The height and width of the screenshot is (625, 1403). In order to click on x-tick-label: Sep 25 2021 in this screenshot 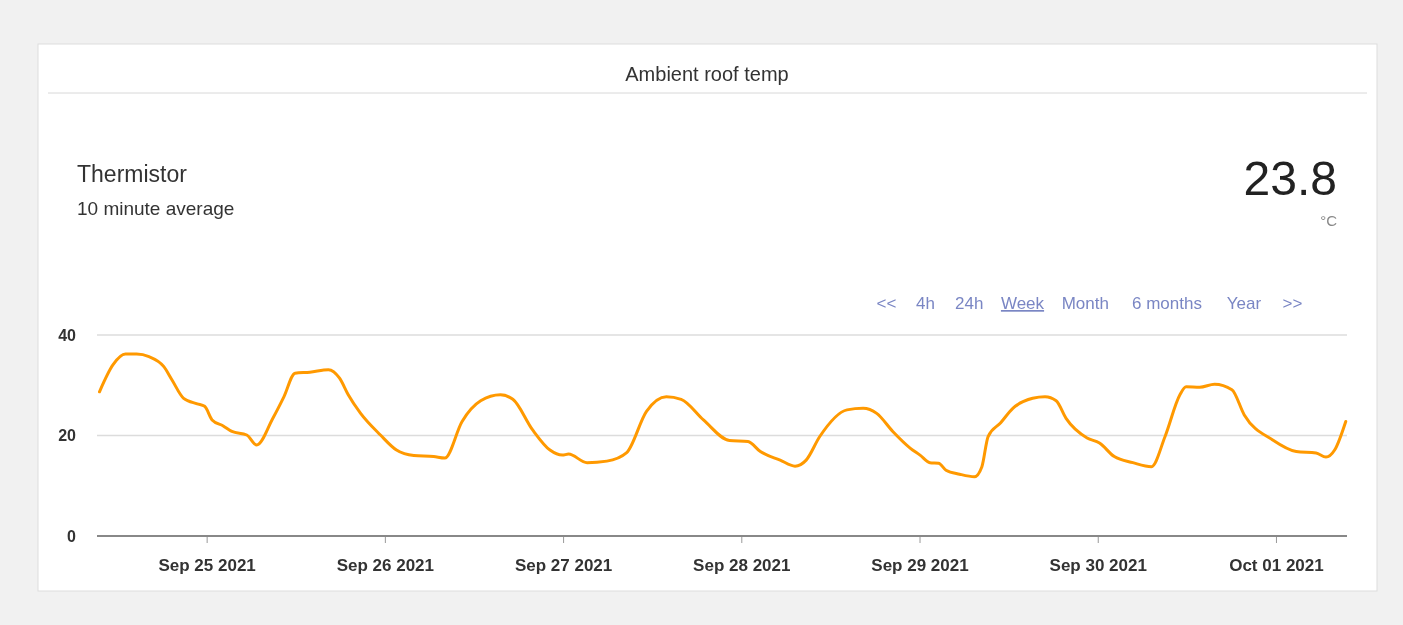, I will do `click(207, 565)`.